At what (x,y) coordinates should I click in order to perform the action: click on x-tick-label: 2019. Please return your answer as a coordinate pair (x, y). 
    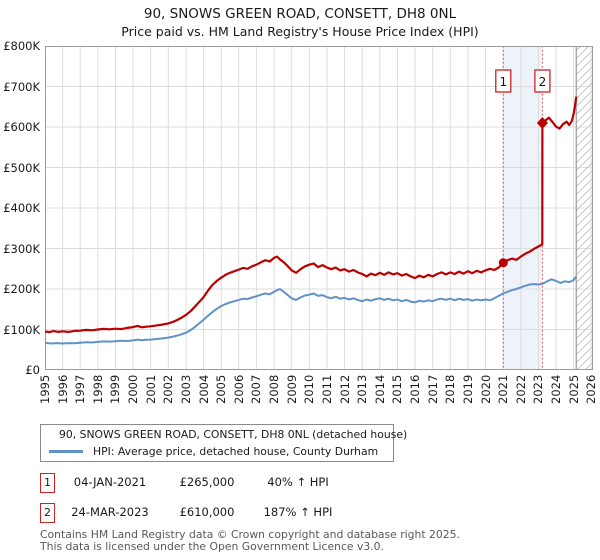
    Looking at the image, I should click on (467, 389).